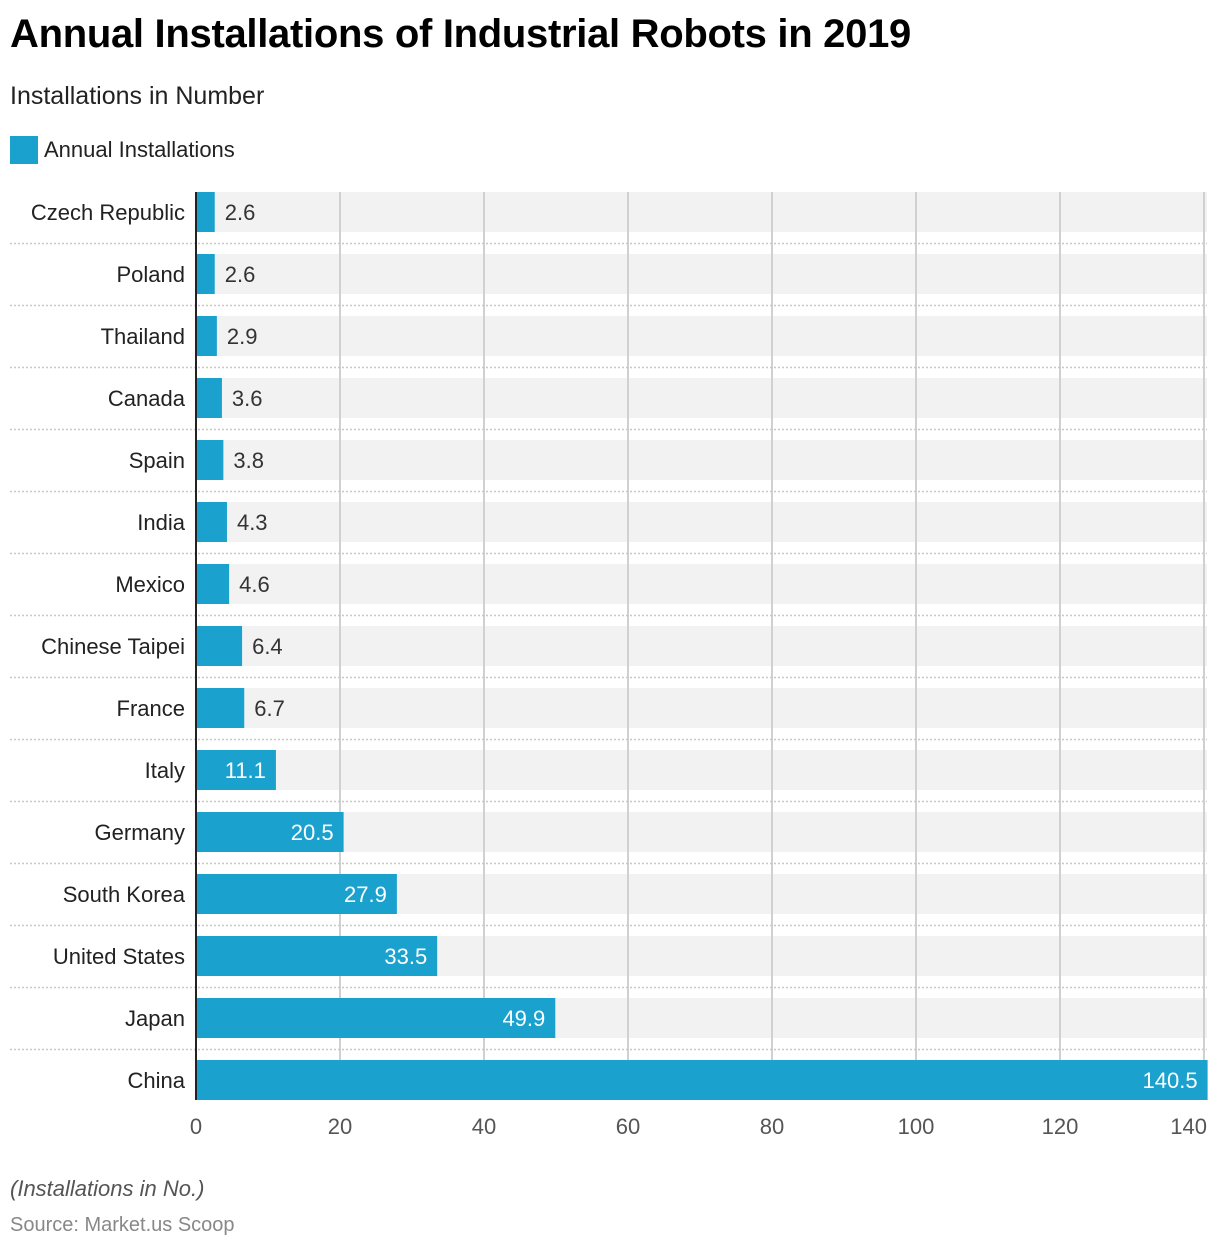  I want to click on category-label: United States, so click(119, 956).